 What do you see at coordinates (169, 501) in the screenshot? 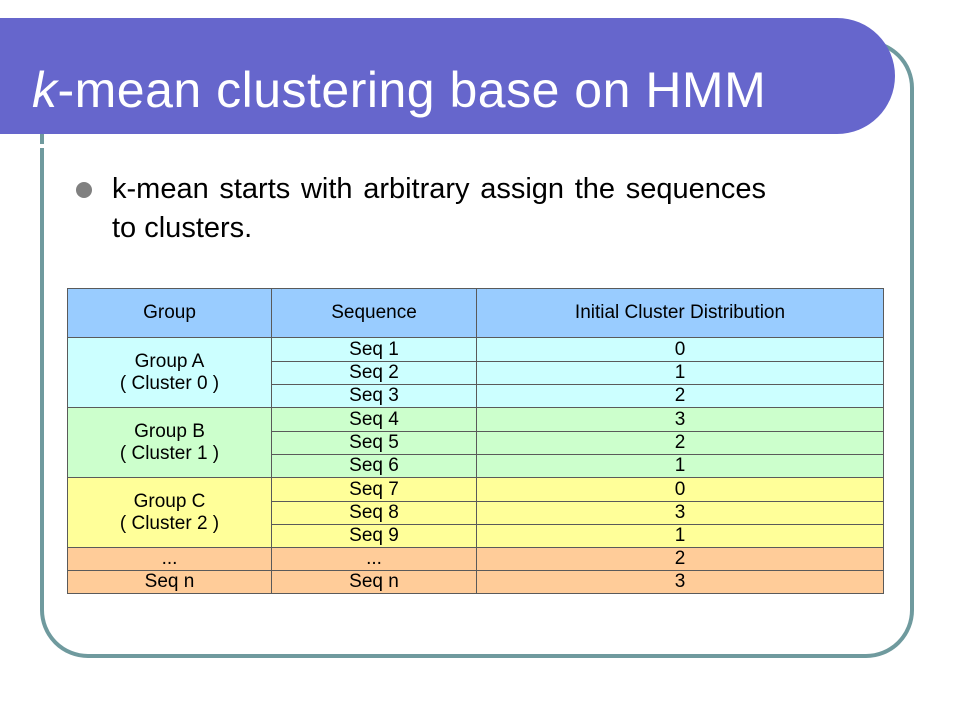
I see `group-label: Group C` at bounding box center [169, 501].